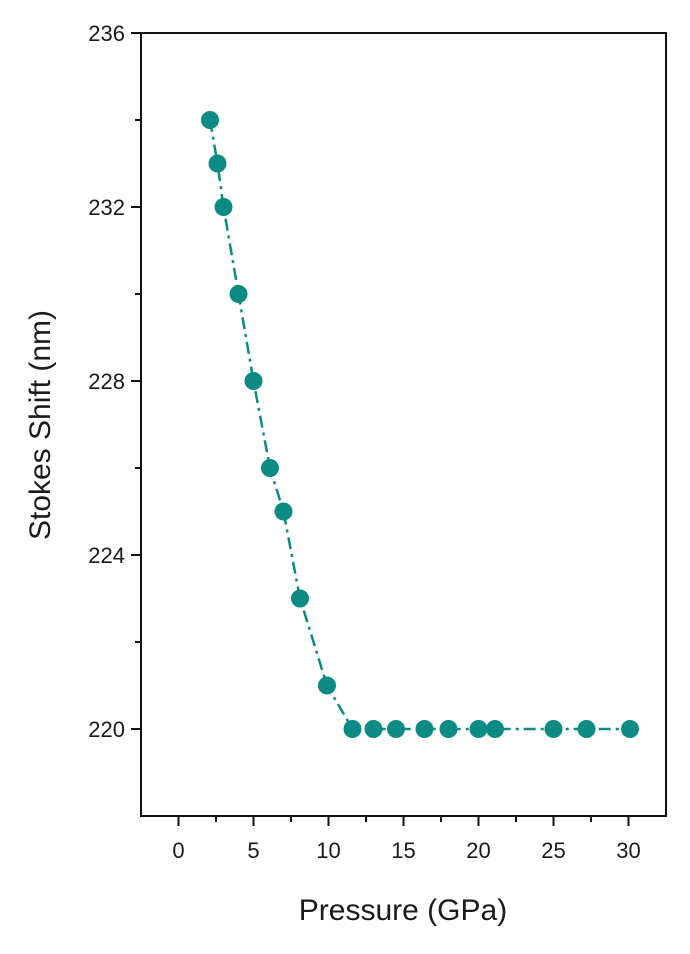  I want to click on y-tick-label: 236, so click(106, 33).